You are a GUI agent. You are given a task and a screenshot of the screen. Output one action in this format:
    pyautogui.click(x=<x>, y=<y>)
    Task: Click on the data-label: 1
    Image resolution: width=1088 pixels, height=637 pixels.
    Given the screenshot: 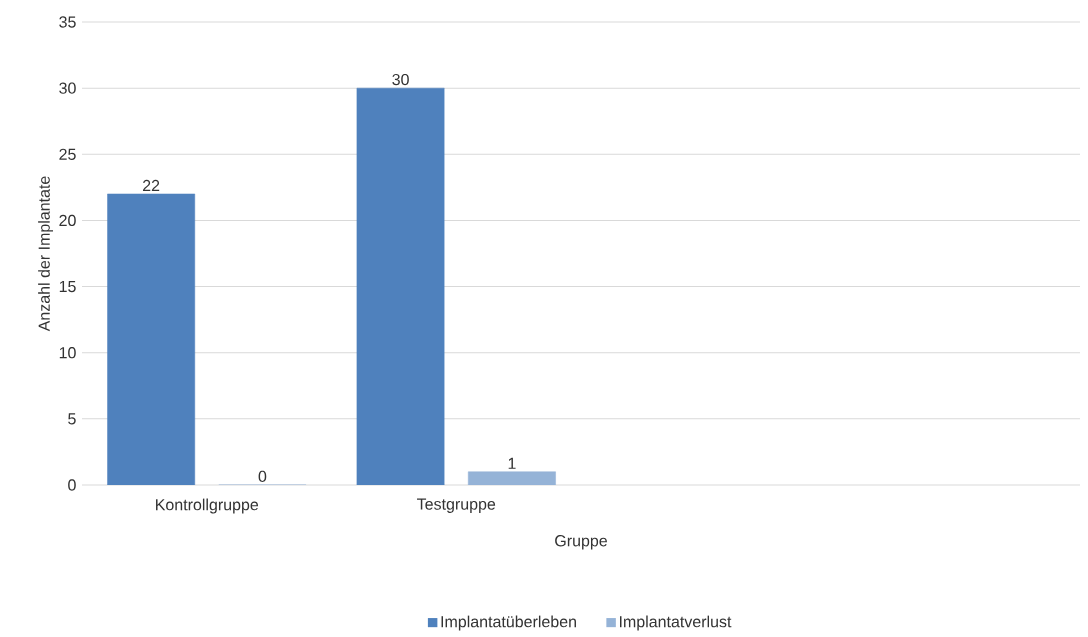 What is the action you would take?
    pyautogui.click(x=512, y=463)
    